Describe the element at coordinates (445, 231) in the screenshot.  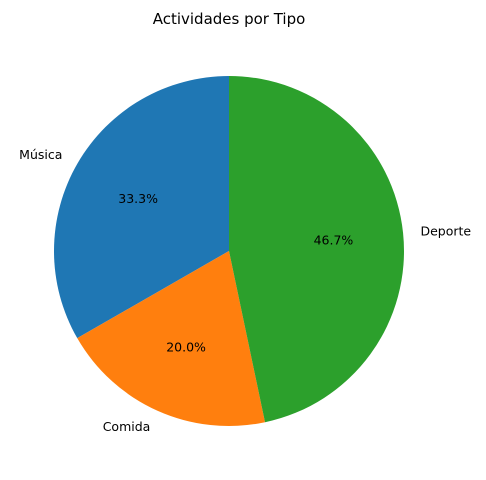
I see `category-label-deporte: Deporte` at that location.